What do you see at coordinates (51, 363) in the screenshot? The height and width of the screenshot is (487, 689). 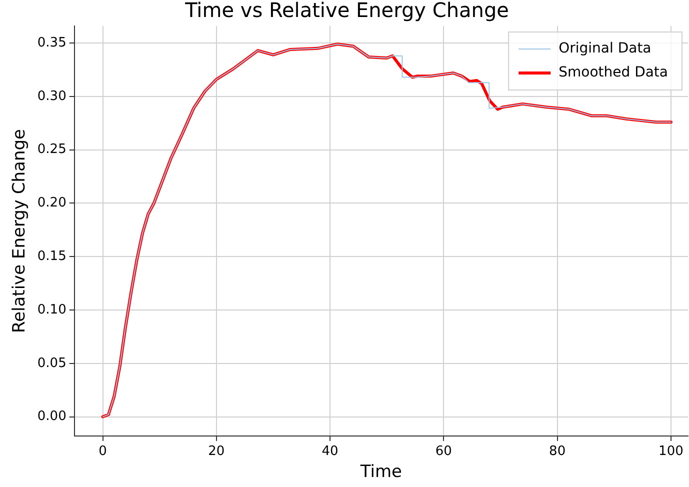 I see `y-tick-label: 0.05` at bounding box center [51, 363].